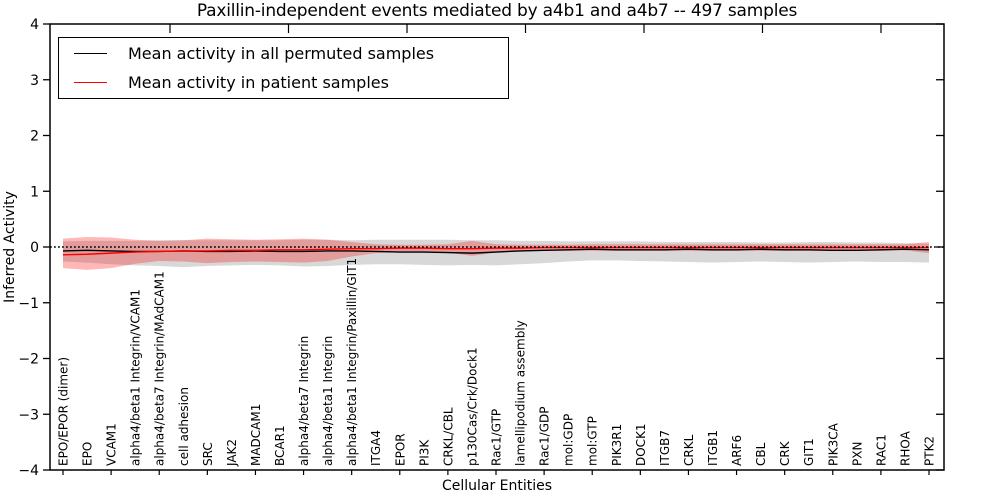 The height and width of the screenshot is (500, 1000). I want to click on x-category-label: ARF6, so click(737, 450).